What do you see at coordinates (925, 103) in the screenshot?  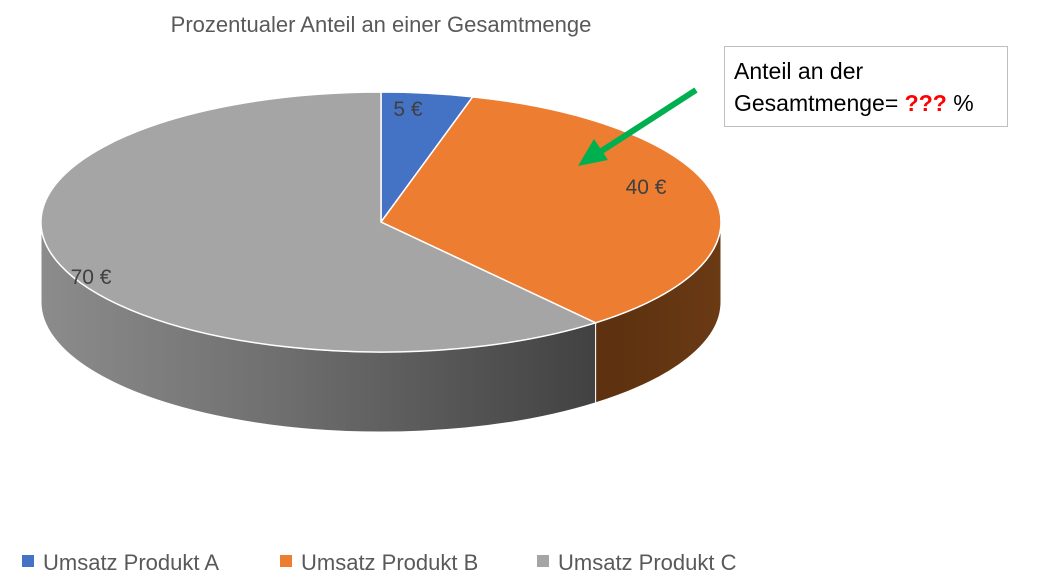 I see `callout-placeholder: ???` at bounding box center [925, 103].